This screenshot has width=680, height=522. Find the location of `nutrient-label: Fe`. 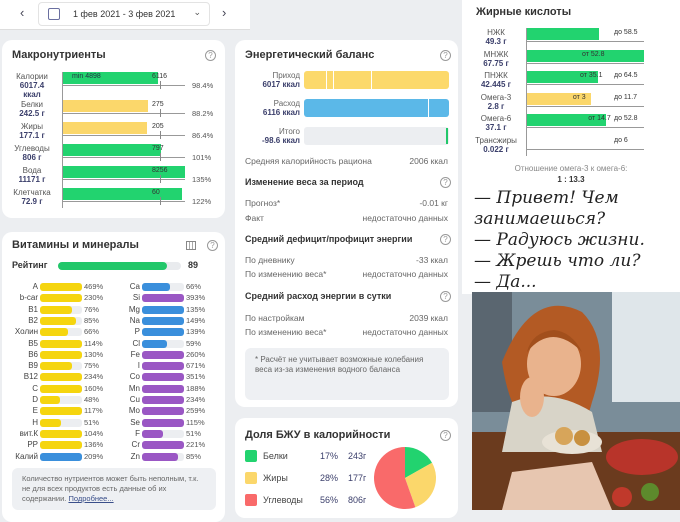

nutrient-label: Fe is located at coordinates (135, 354).